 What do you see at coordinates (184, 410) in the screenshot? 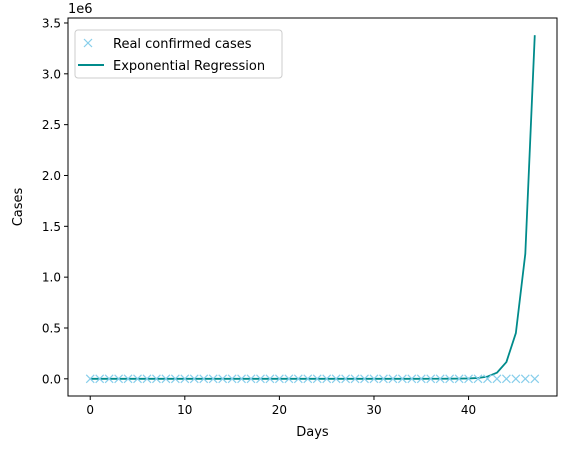
I see `x-tick-label: 10` at bounding box center [184, 410].